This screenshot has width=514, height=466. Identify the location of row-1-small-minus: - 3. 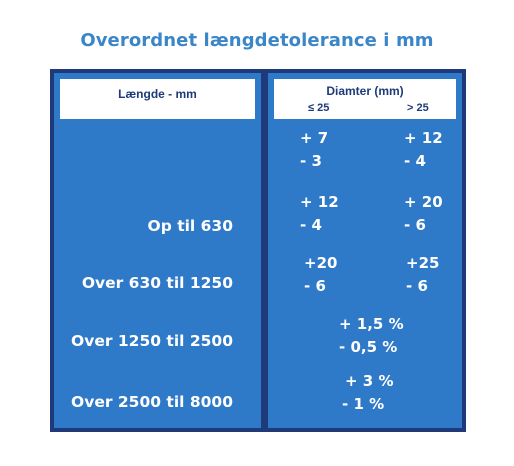
(311, 161).